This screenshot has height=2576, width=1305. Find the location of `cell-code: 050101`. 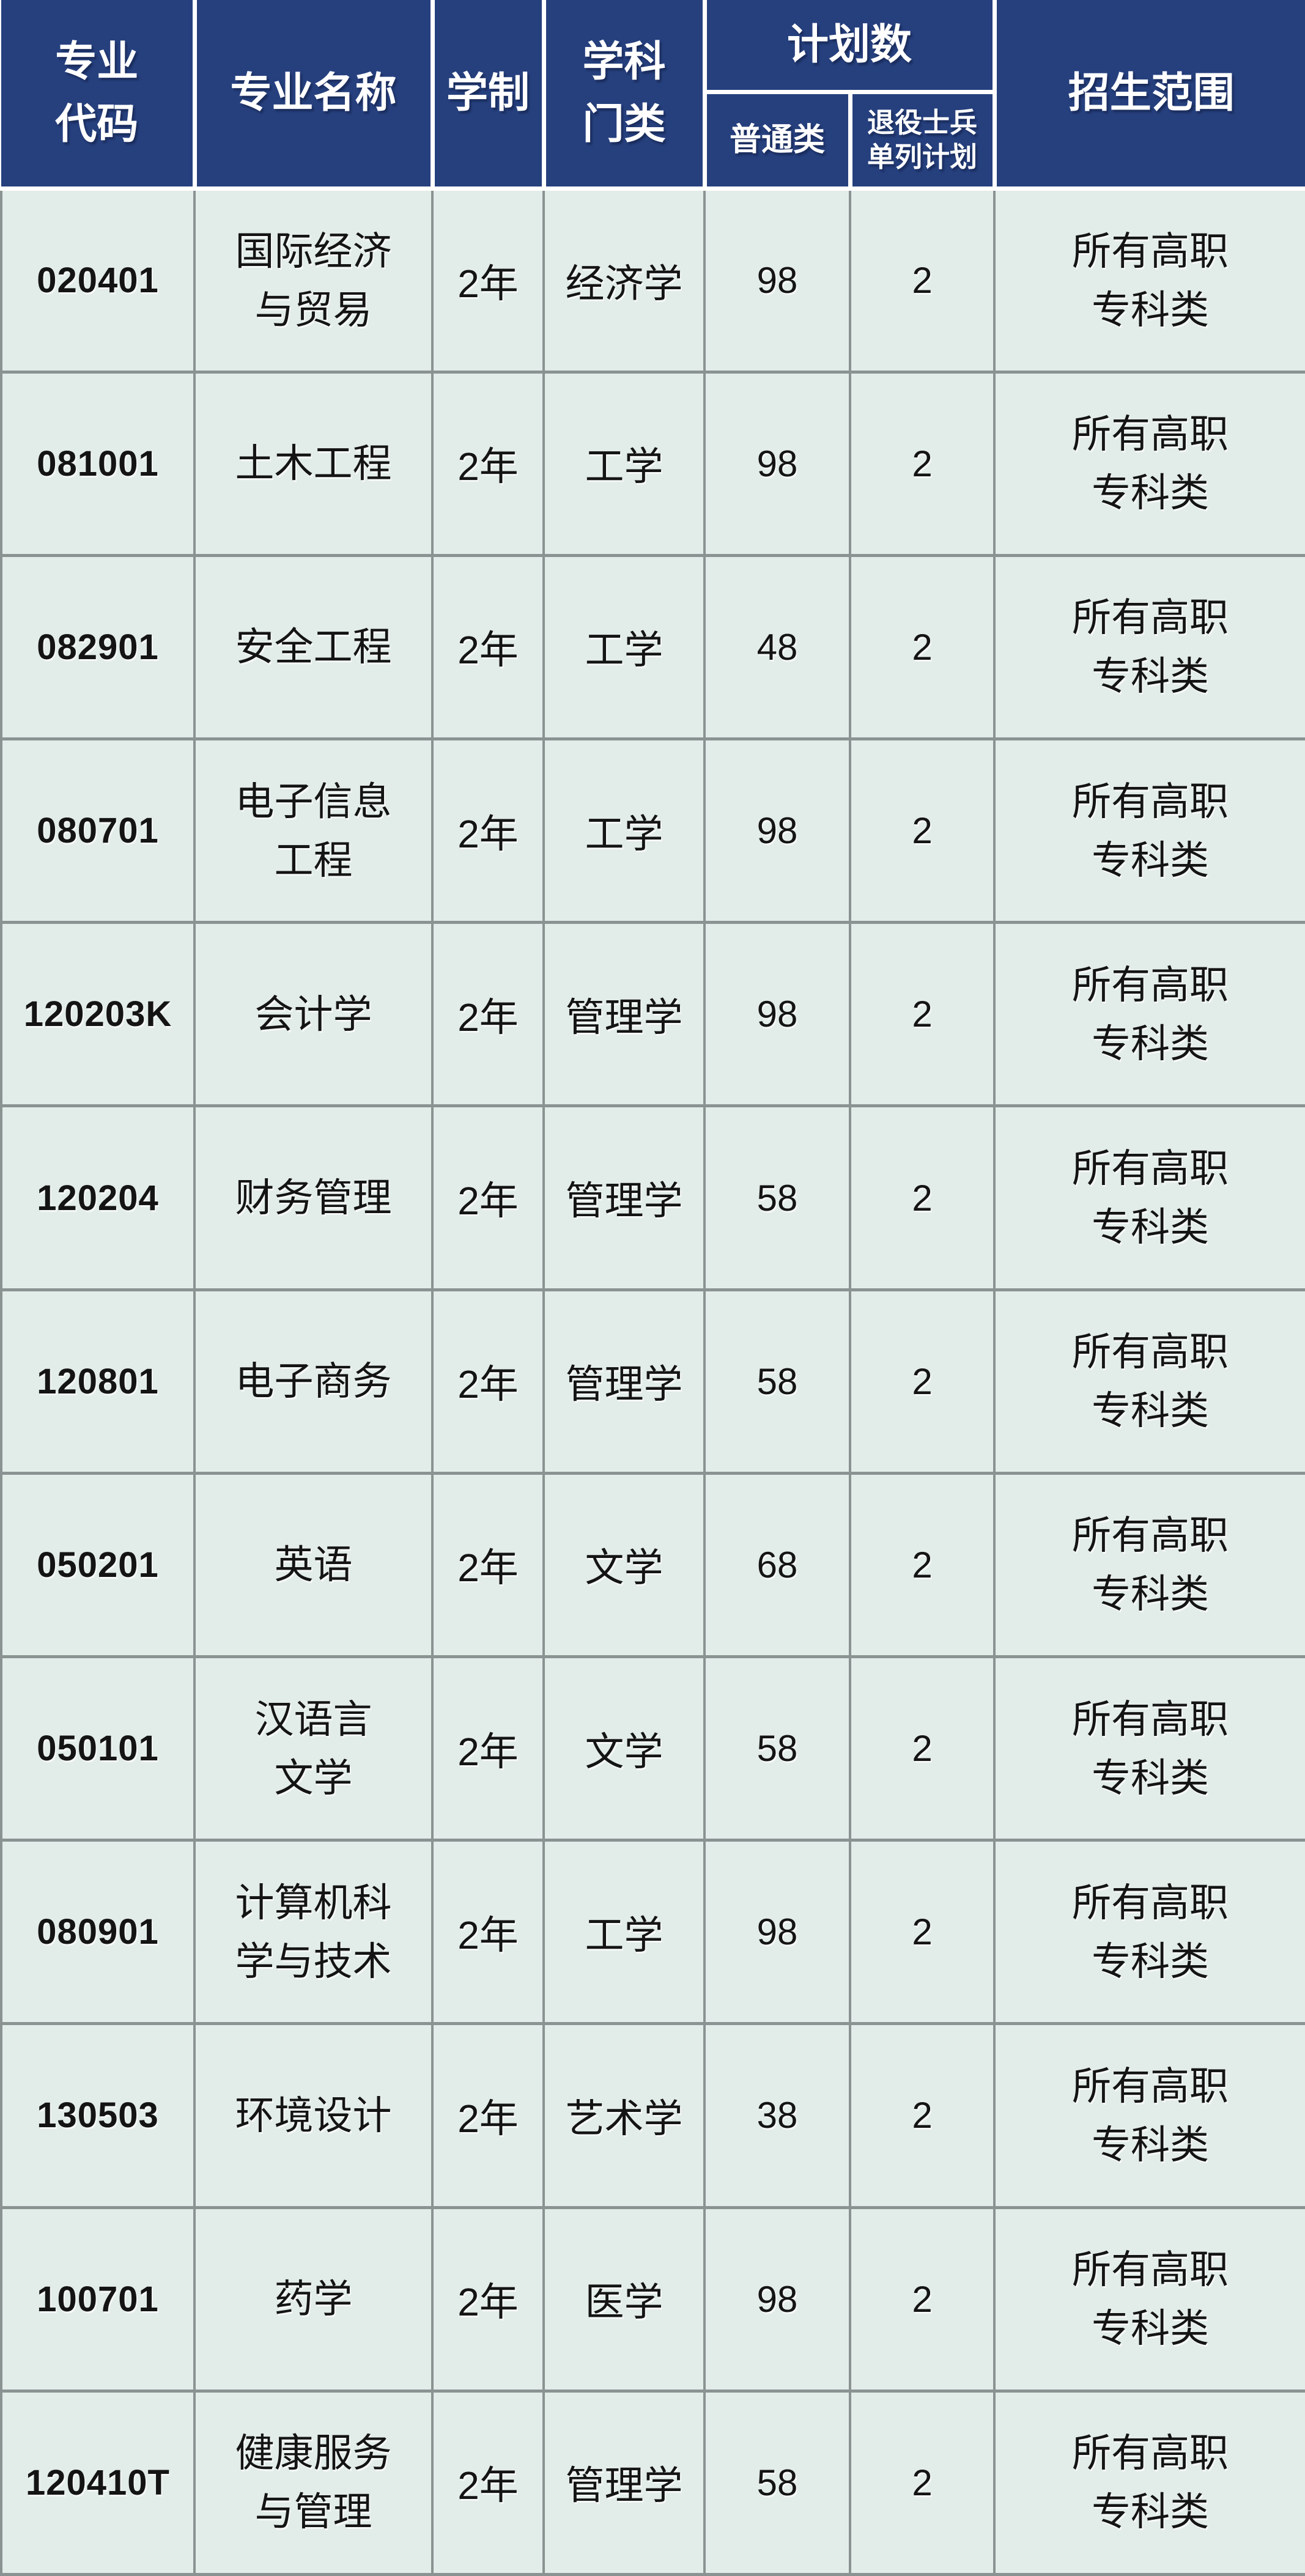

cell-code: 050101 is located at coordinates (98, 1748).